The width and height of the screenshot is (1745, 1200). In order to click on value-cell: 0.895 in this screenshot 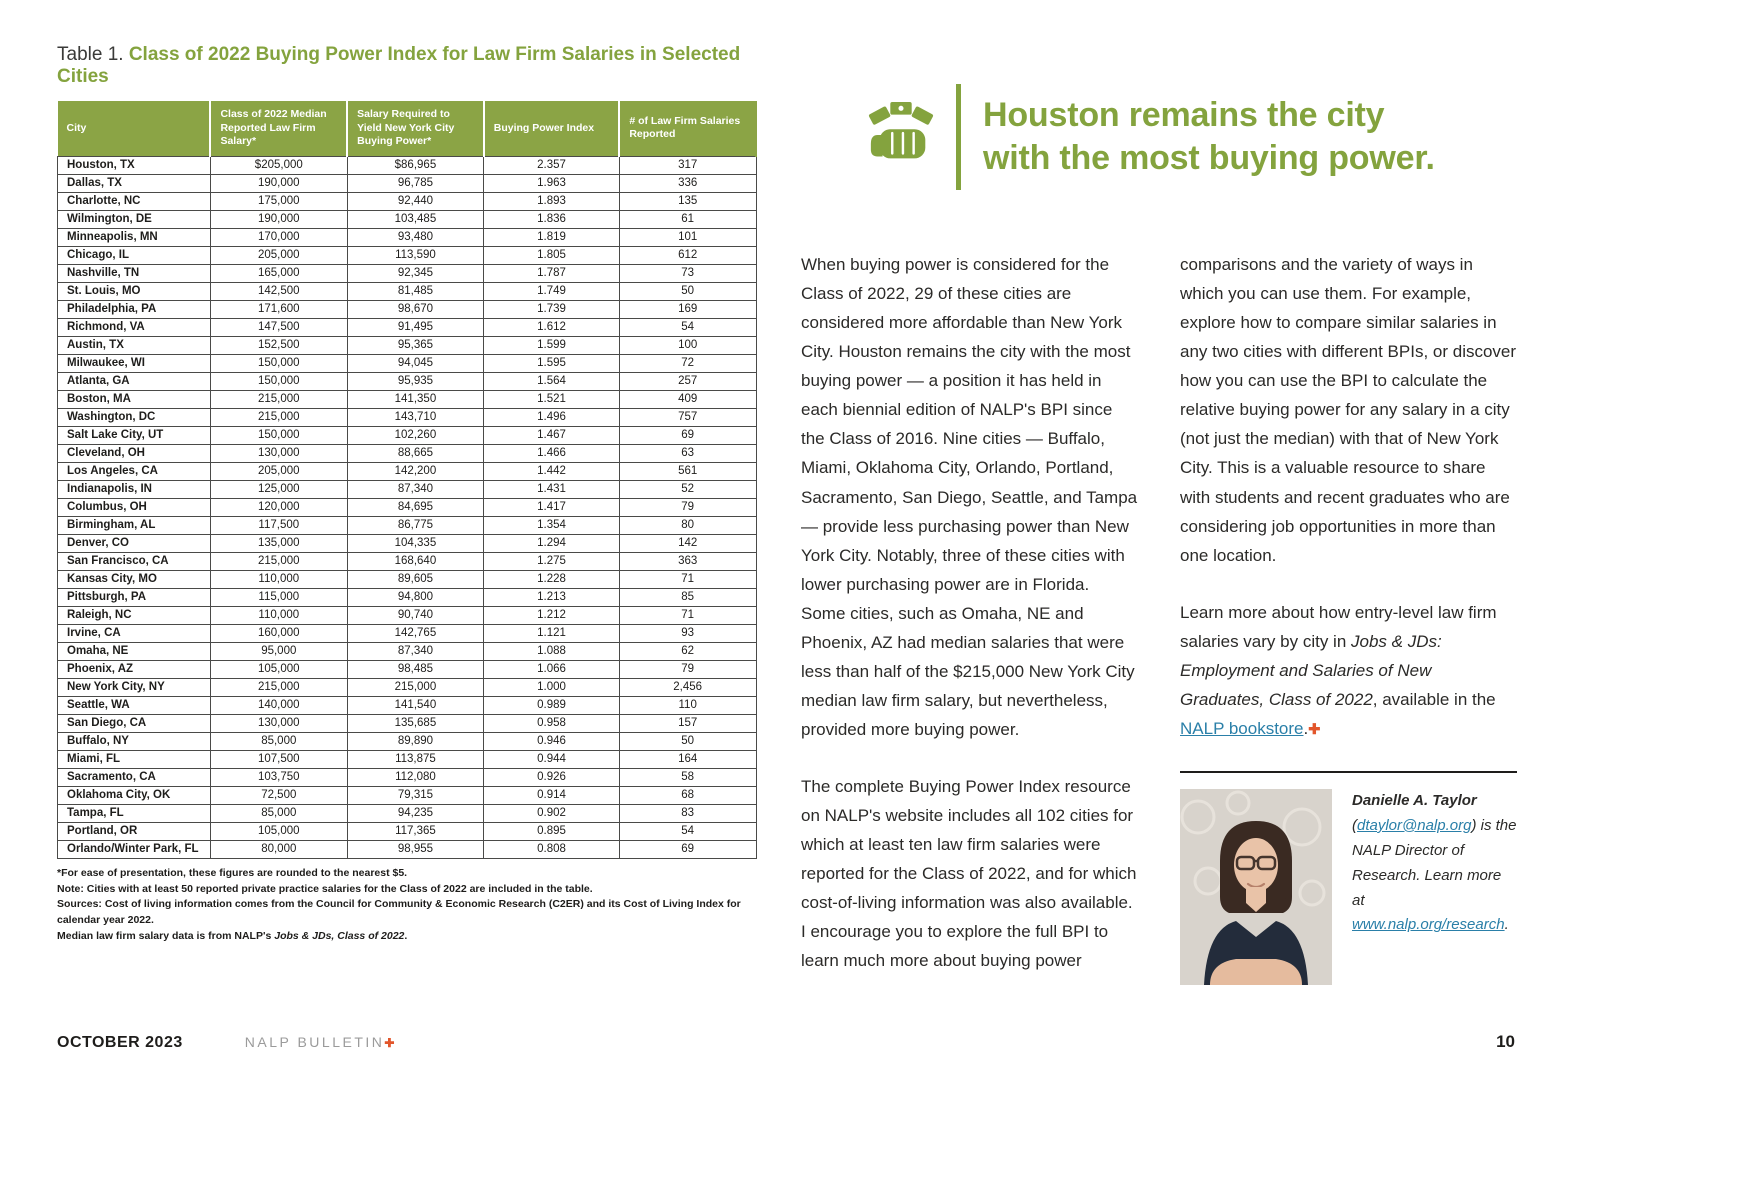, I will do `click(551, 831)`.